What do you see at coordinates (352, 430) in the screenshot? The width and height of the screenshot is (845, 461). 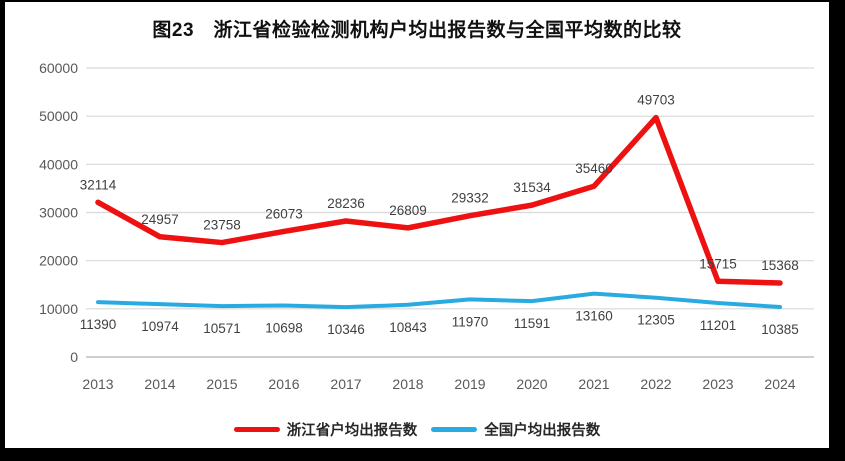 I see `legend-label-zhejiang: 浙江省户均出报告数` at bounding box center [352, 430].